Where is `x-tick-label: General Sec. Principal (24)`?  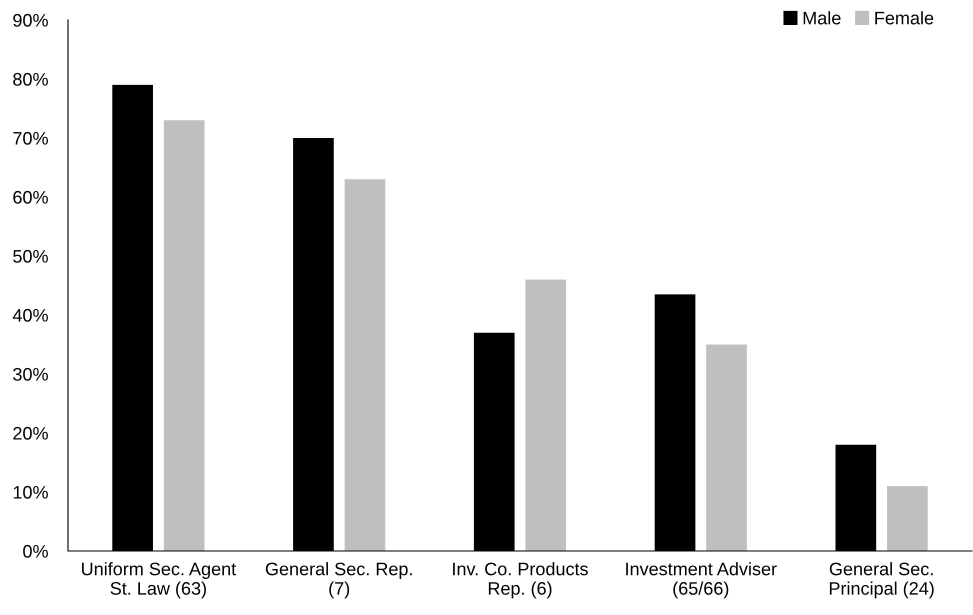
x-tick-label: General Sec. Principal (24) is located at coordinates (882, 580).